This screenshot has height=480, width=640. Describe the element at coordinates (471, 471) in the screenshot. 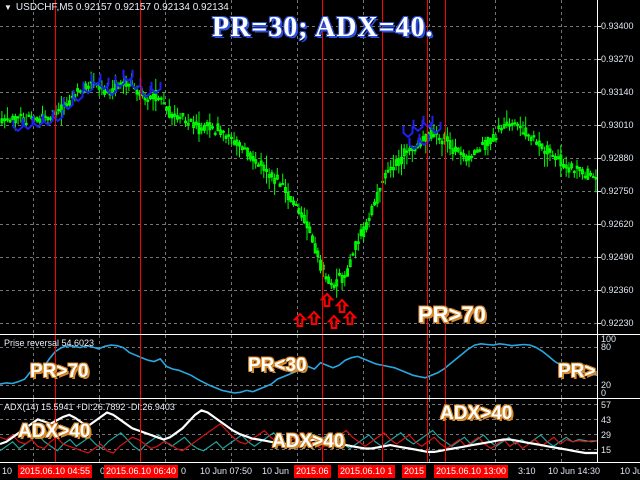

I see `time-axis-label-highlighted: 2015.06.10 13:00` at that location.